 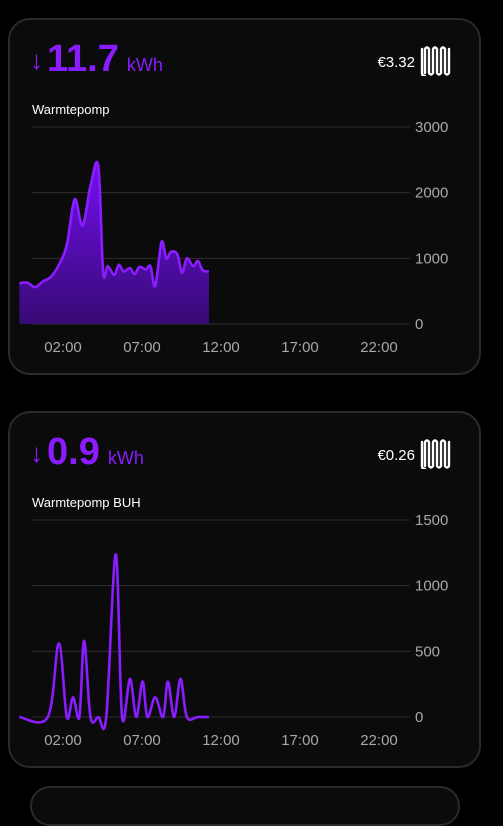 I want to click on y-tick-label: 2000, so click(x=431, y=193).